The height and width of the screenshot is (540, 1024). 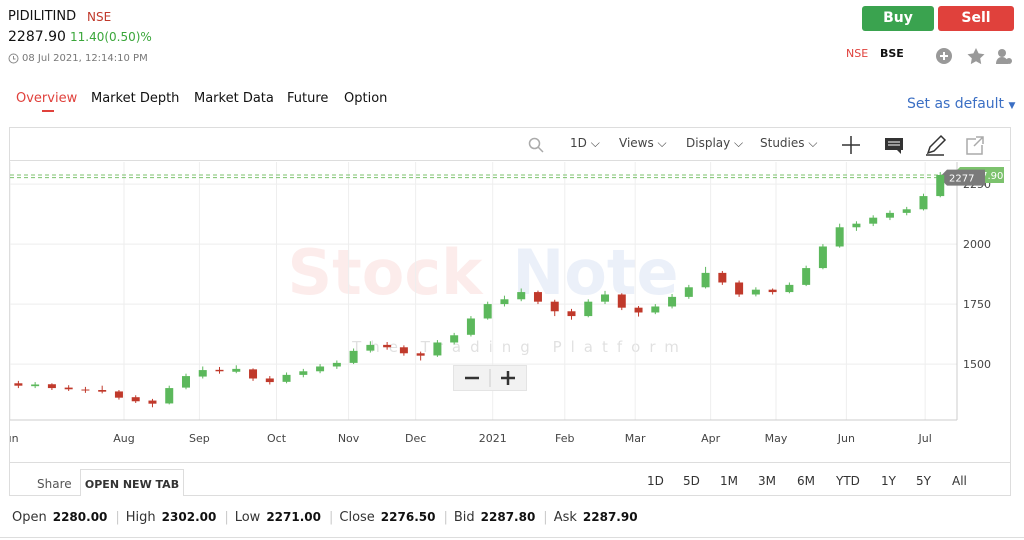 I want to click on range: 1Y, so click(x=888, y=481).